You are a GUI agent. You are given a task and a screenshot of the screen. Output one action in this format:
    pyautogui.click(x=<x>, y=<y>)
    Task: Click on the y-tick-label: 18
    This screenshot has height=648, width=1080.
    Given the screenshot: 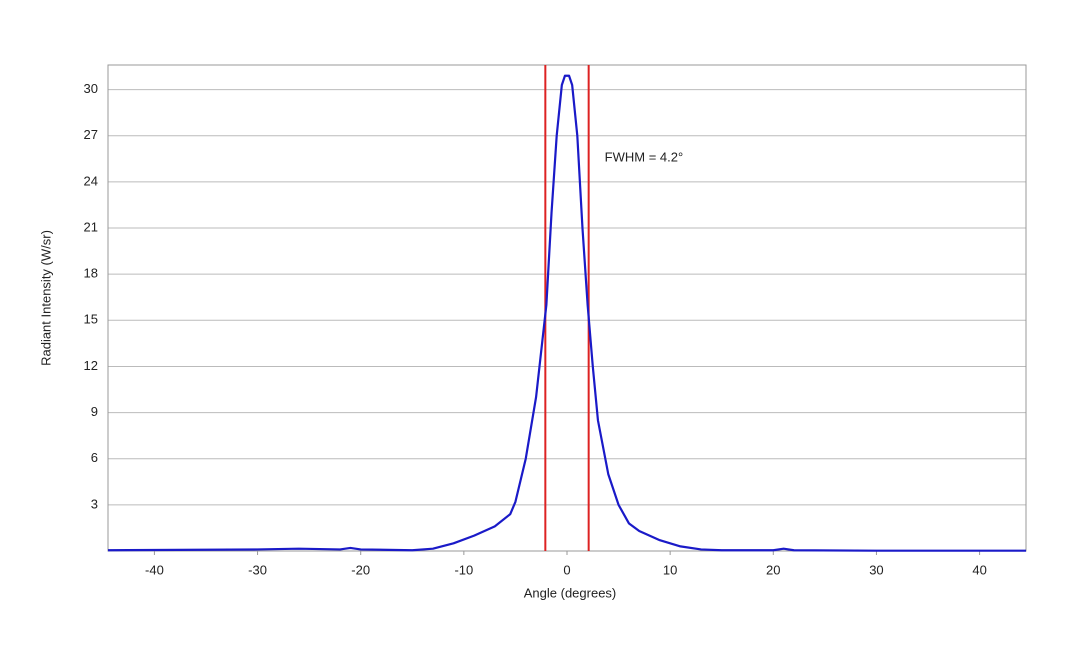 What is the action you would take?
    pyautogui.click(x=91, y=273)
    